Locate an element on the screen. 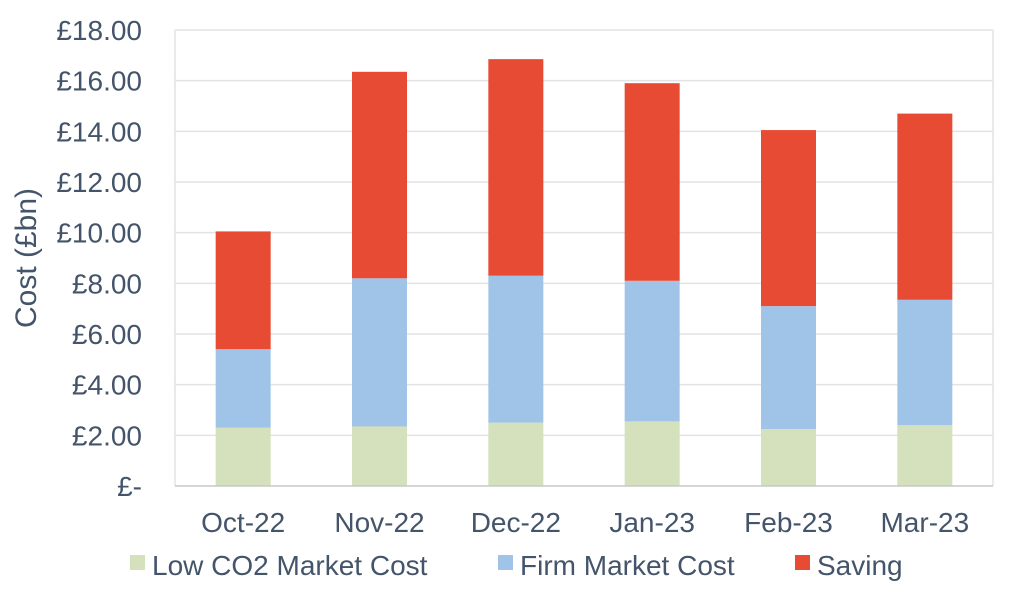  legend-label: Saving is located at coordinates (860, 565).